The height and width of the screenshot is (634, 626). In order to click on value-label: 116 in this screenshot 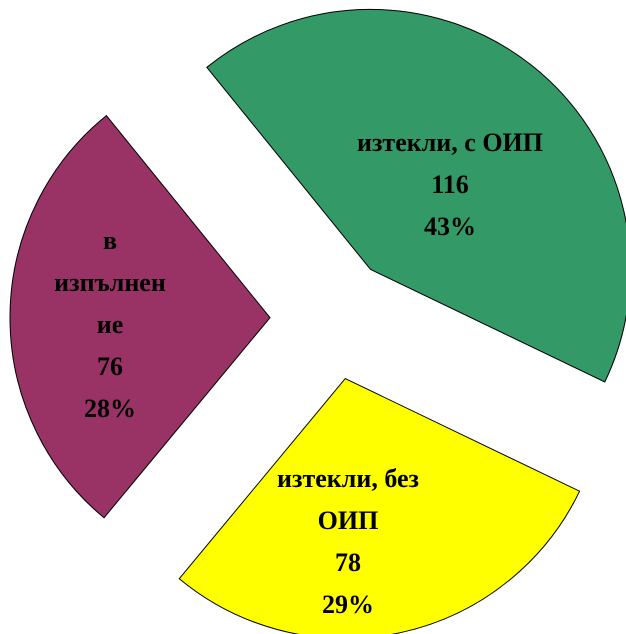, I will do `click(450, 184)`.